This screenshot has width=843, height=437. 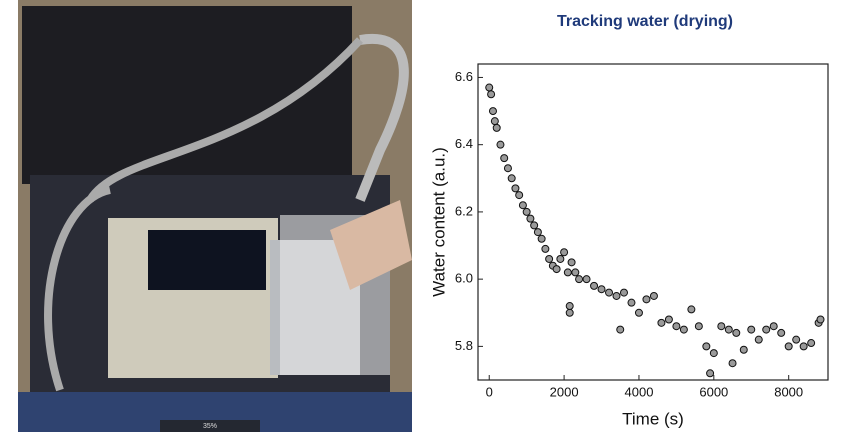 I want to click on y-tick-label: 6.2, so click(x=464, y=210).